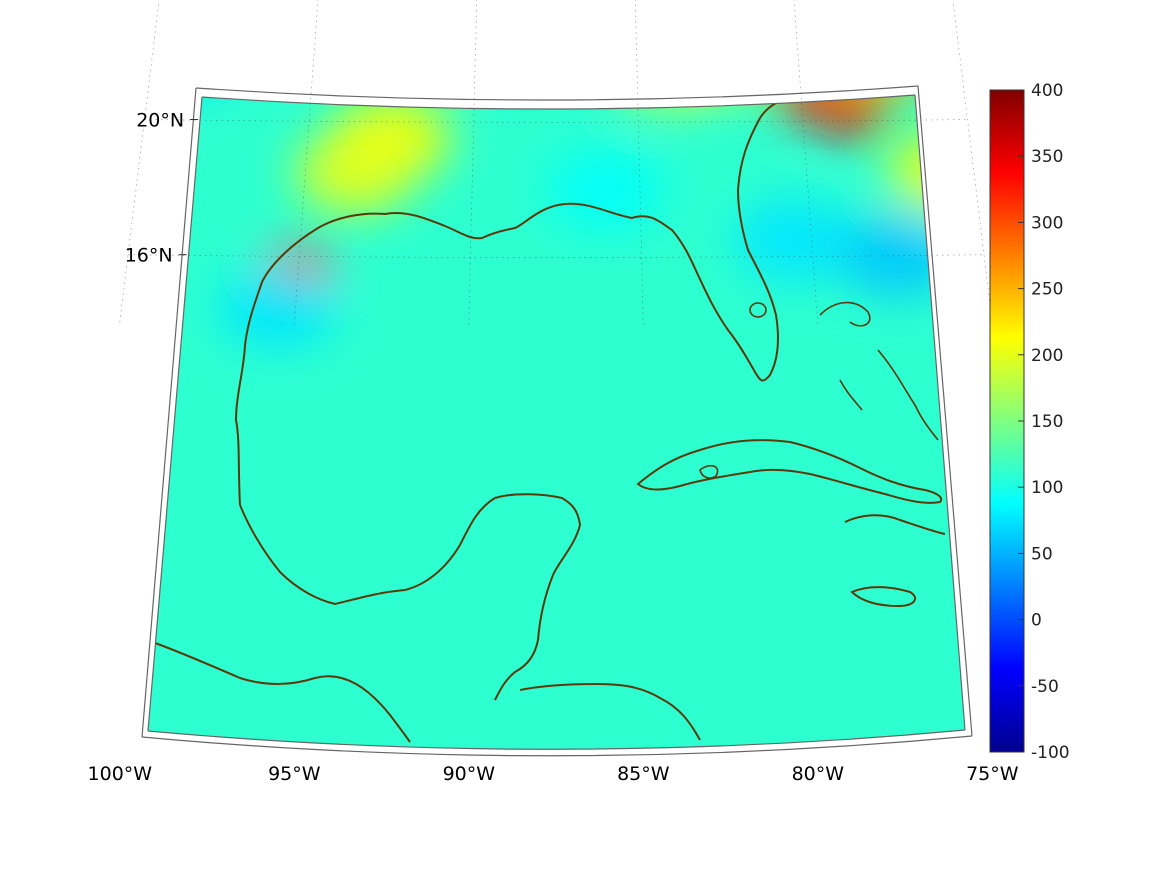 The width and height of the screenshot is (1167, 875). Describe the element at coordinates (1047, 422) in the screenshot. I see `colorbar-tick-label: 150` at that location.